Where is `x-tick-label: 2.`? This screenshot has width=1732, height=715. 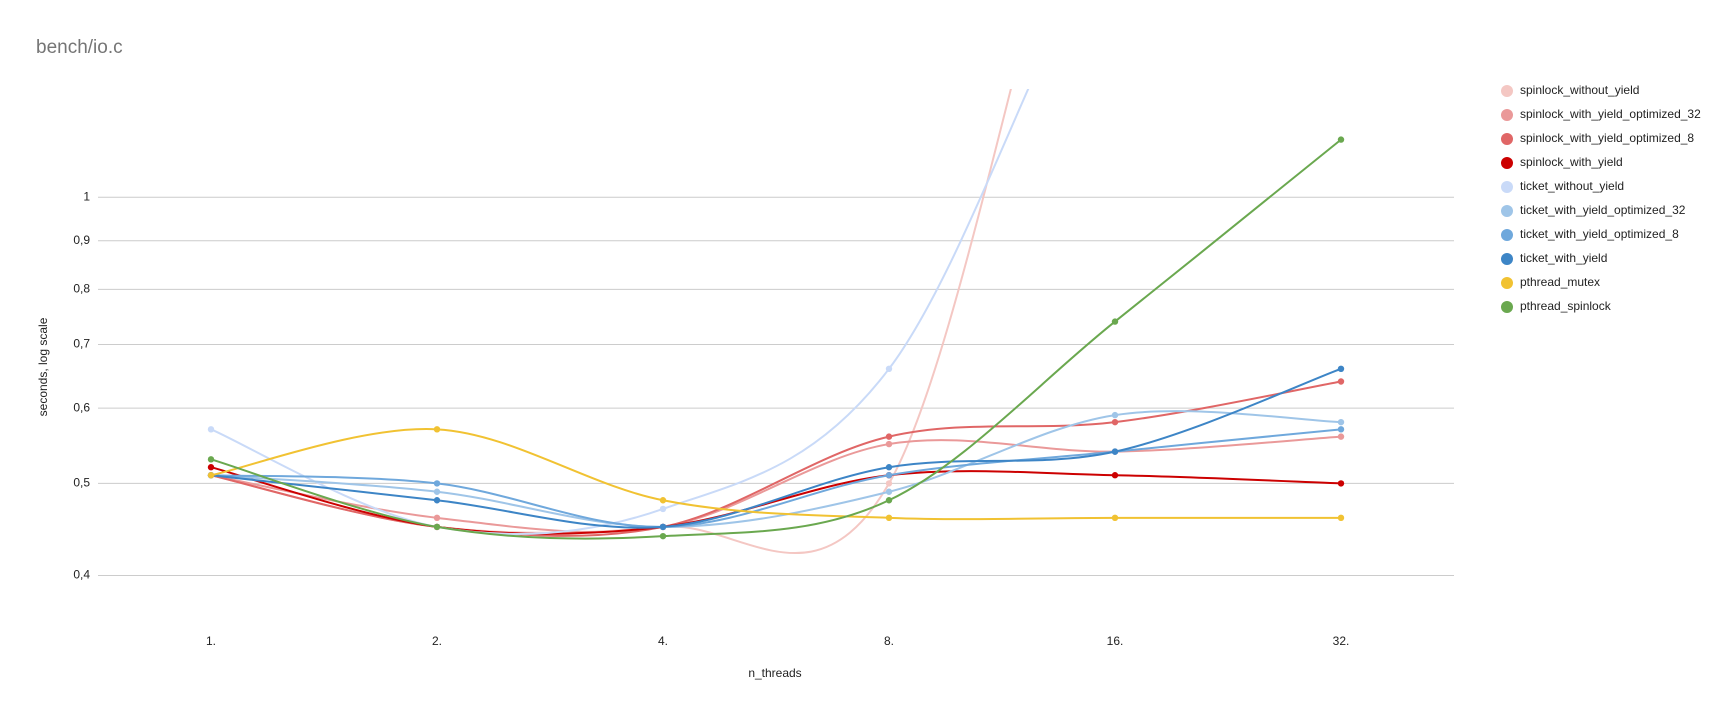 x-tick-label: 2. is located at coordinates (437, 641).